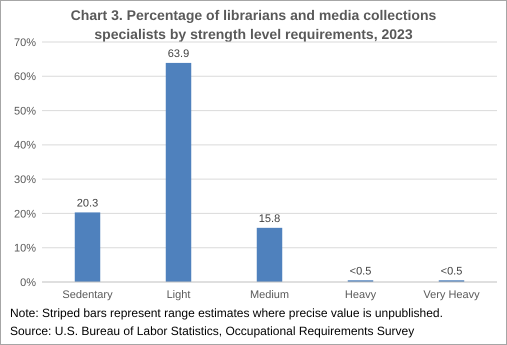 This screenshot has height=345, width=507. I want to click on y-tick-label: 20%, so click(25, 214).